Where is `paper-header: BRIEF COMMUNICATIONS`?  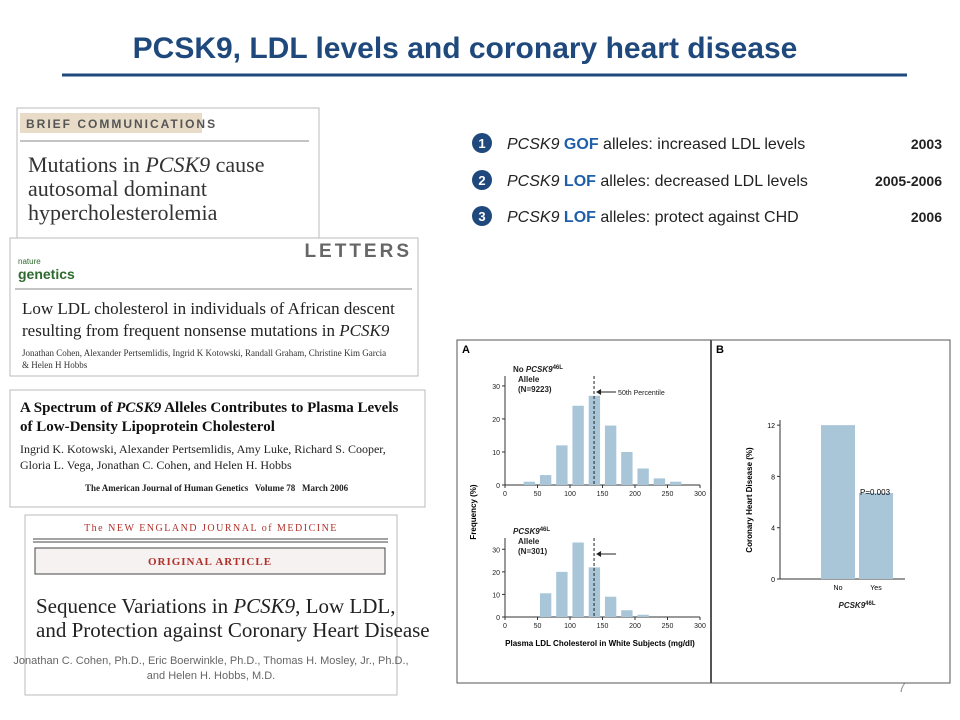
paper-header: BRIEF COMMUNICATIONS is located at coordinates (121, 124).